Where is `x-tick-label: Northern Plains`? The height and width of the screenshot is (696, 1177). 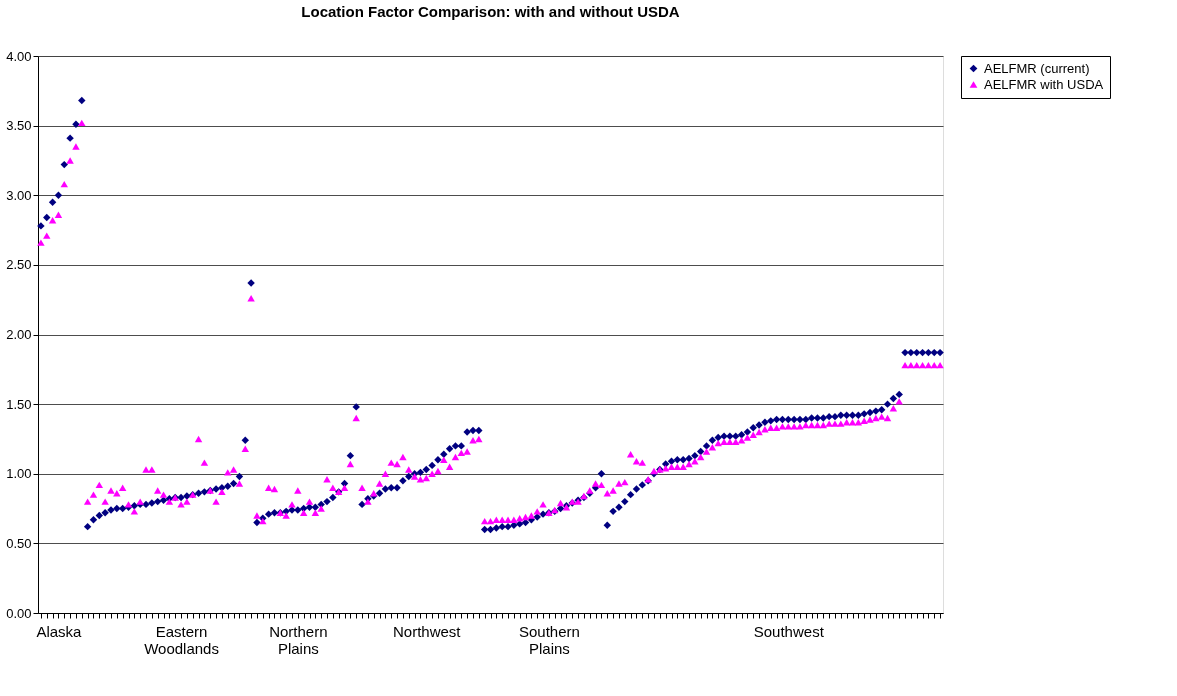
x-tick-label: Northern Plains is located at coordinates (298, 639).